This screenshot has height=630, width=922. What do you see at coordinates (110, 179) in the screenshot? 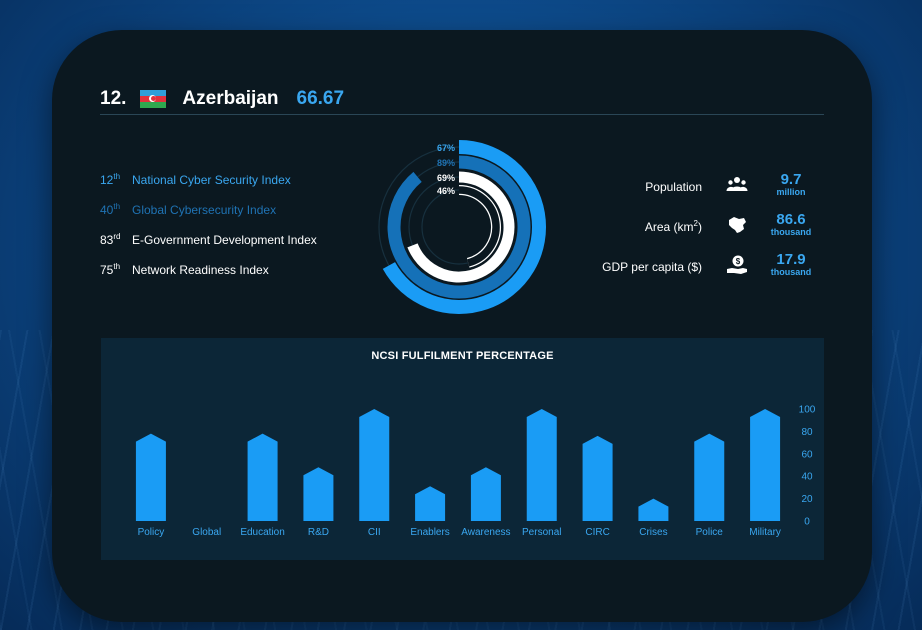
I see `index-rank: 12th` at bounding box center [110, 179].